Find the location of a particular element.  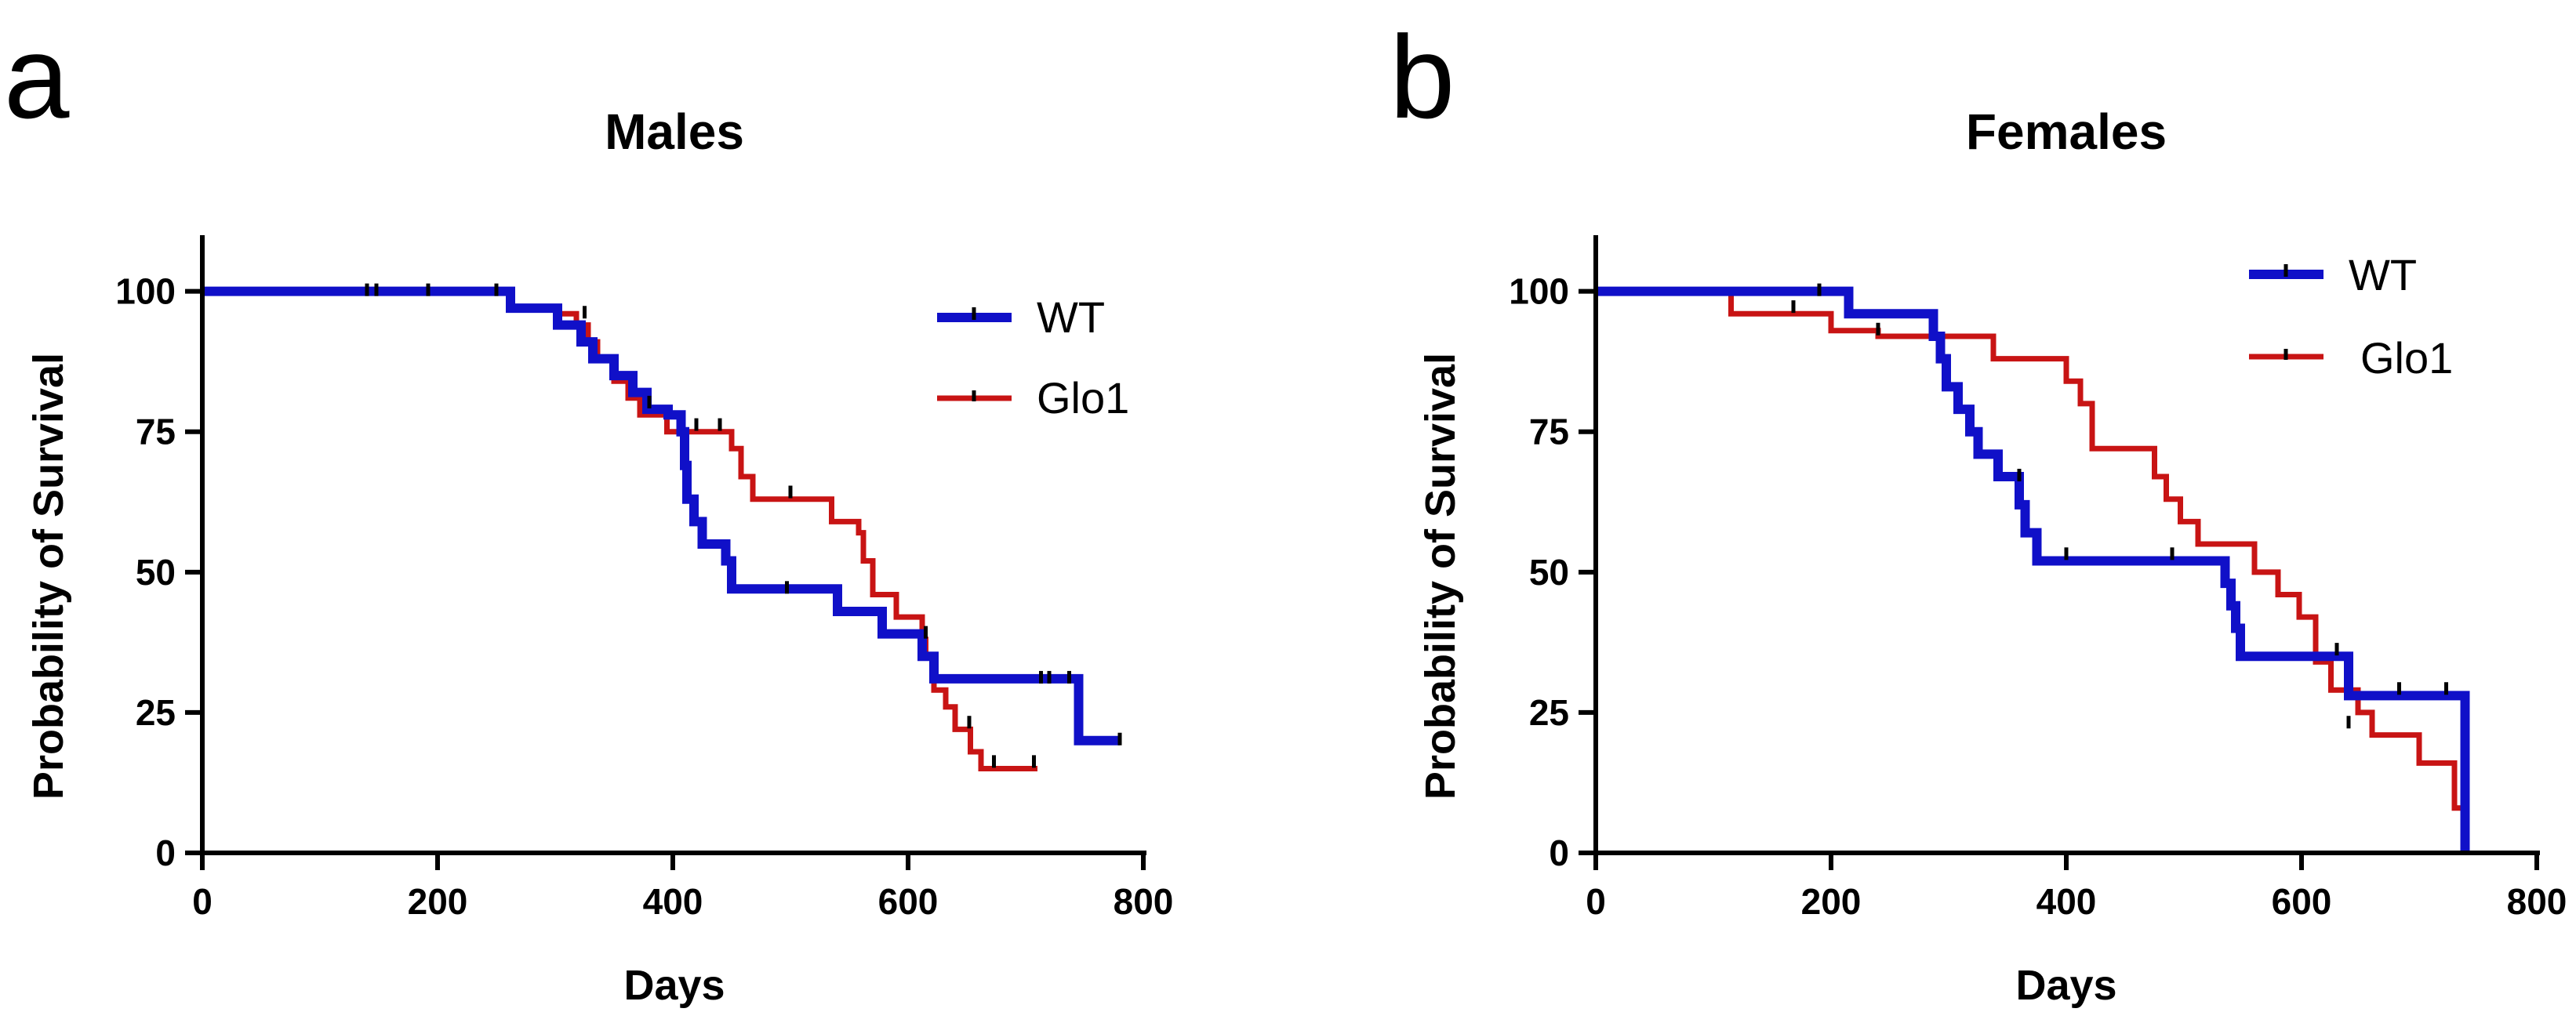

chart-title: Females is located at coordinates (2066, 131).